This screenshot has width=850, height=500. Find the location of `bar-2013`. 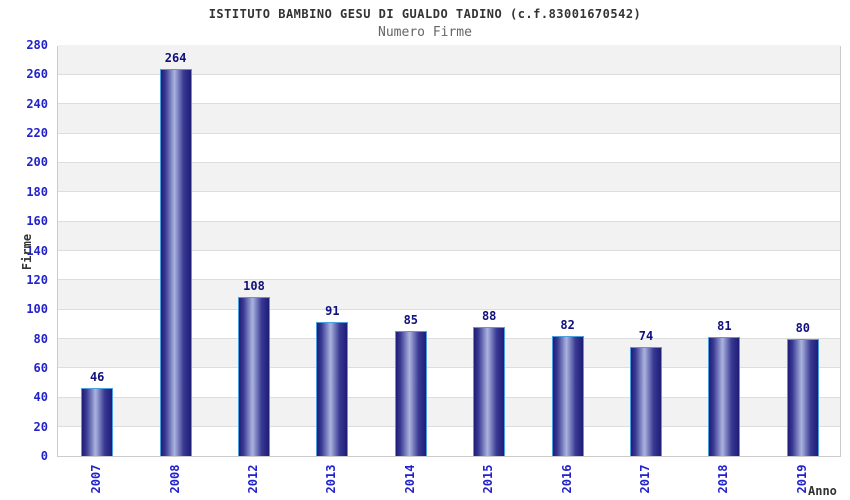

bar-2013 is located at coordinates (332, 389).